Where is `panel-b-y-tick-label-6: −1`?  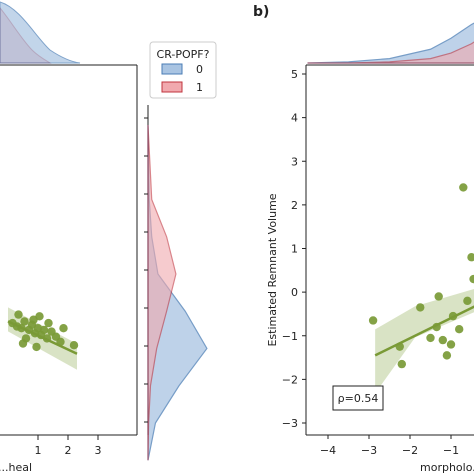
panel-b-y-tick-label-6: −1 is located at coordinates (290, 336).